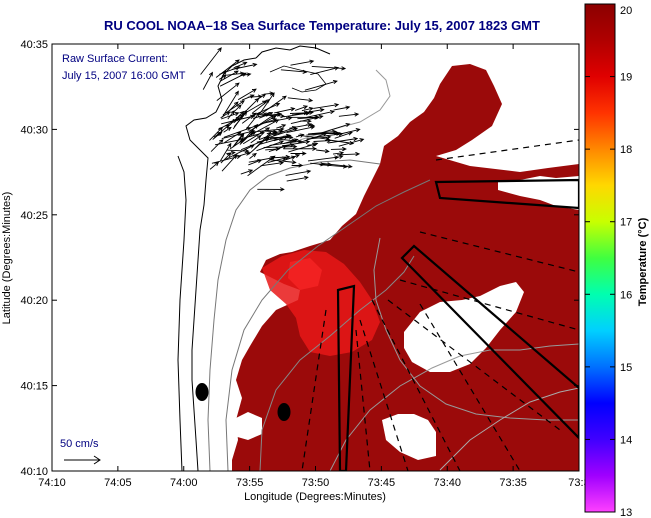 This screenshot has width=651, height=518. I want to click on cloud-patch-south, so click(409, 437).